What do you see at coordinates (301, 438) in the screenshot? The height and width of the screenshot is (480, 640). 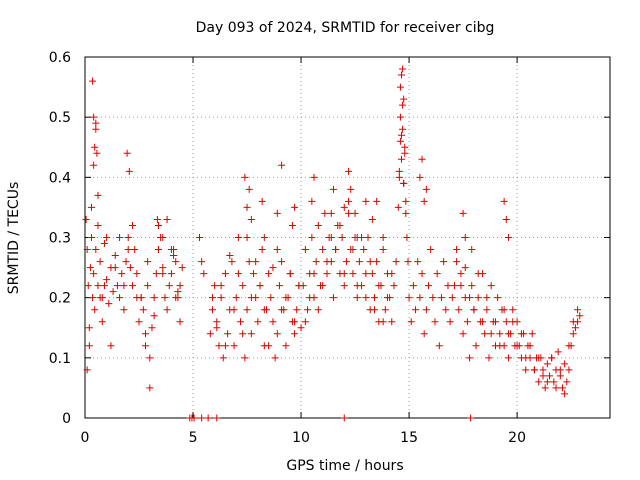 I see `x-tick-label: 10` at bounding box center [301, 438].